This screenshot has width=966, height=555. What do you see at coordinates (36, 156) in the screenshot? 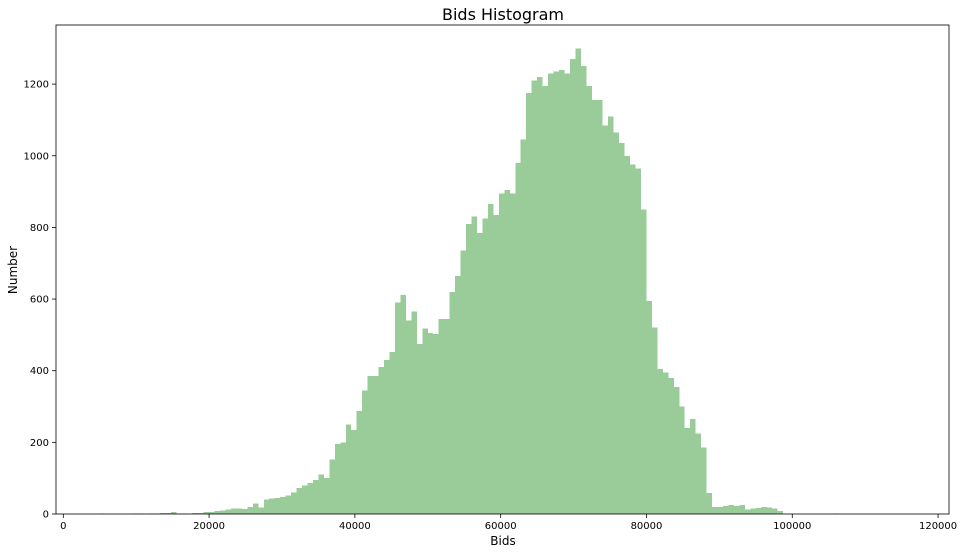
I see `y-tick-label: 1000` at bounding box center [36, 156].